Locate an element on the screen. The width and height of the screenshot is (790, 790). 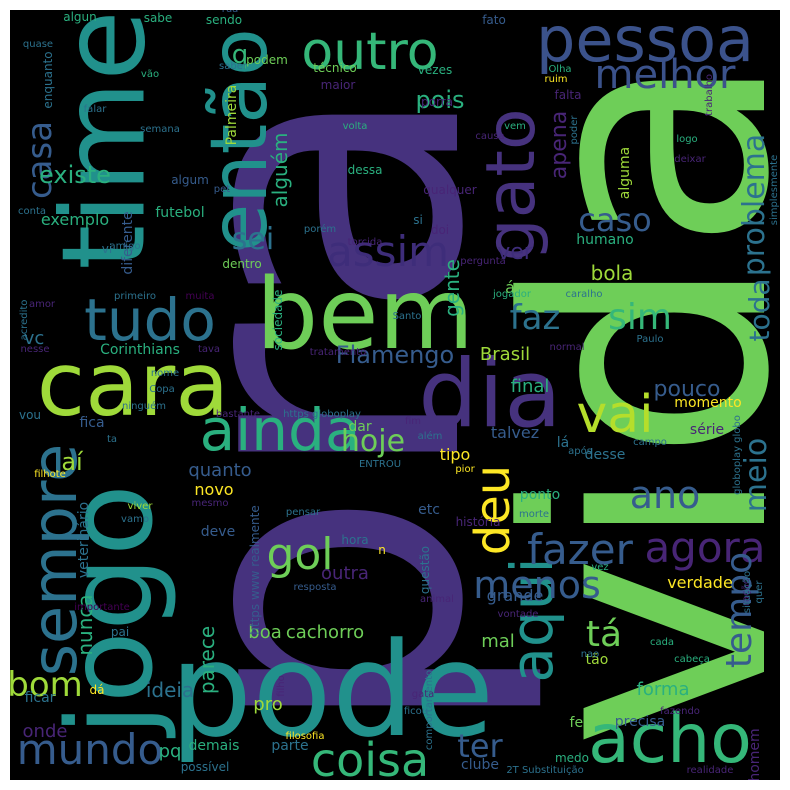
word-79: Palmeira is located at coordinates (232, 115).